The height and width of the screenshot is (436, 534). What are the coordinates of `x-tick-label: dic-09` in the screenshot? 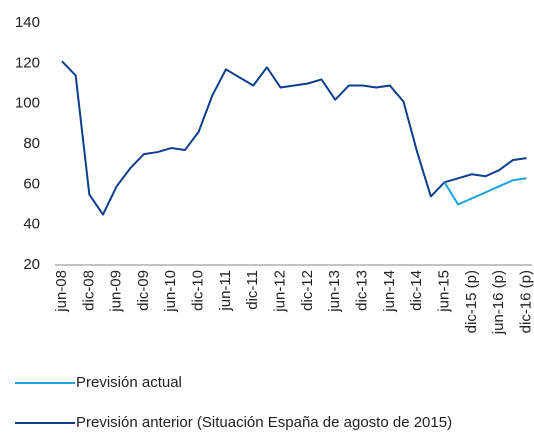 It's located at (143, 290).